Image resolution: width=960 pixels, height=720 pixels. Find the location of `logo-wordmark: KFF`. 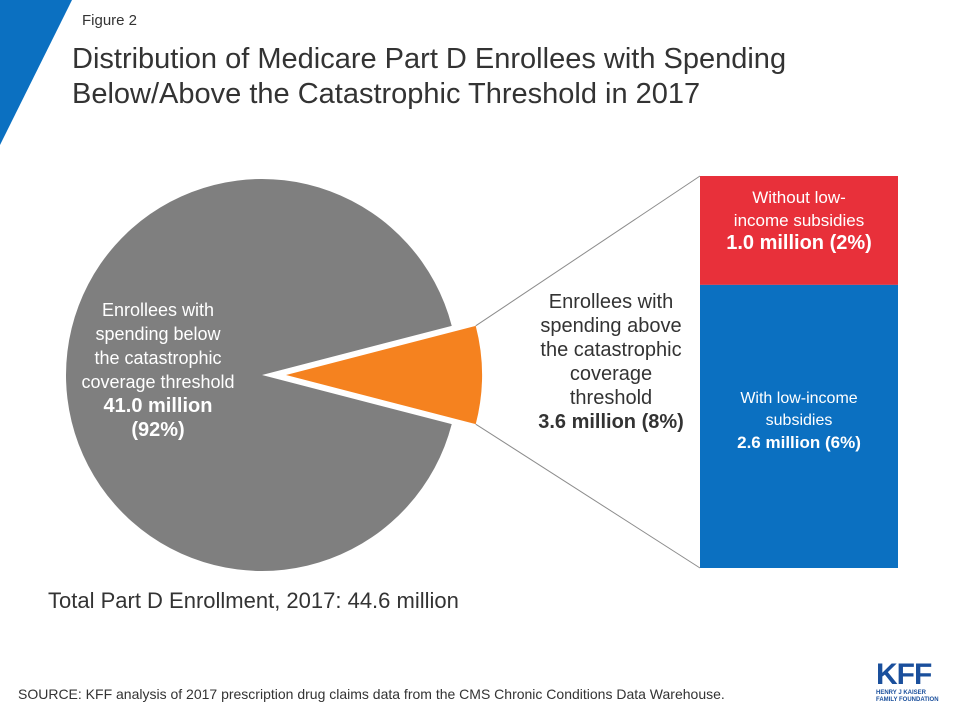

logo-wordmark: KFF is located at coordinates (904, 674).